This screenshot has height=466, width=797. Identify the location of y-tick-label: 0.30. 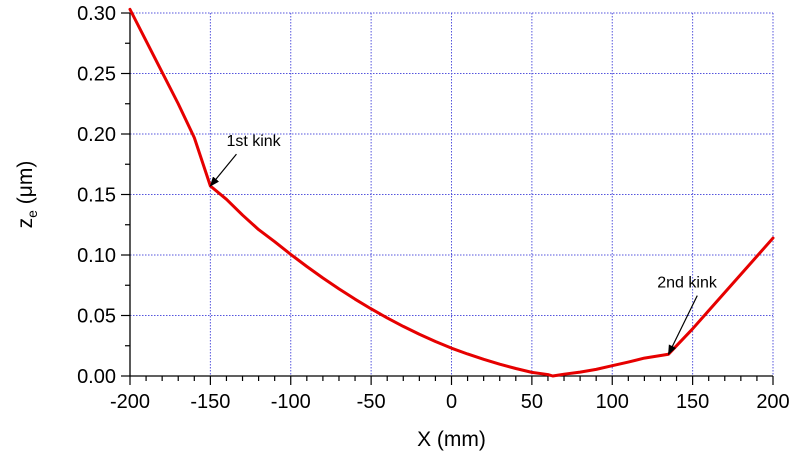
(96, 14).